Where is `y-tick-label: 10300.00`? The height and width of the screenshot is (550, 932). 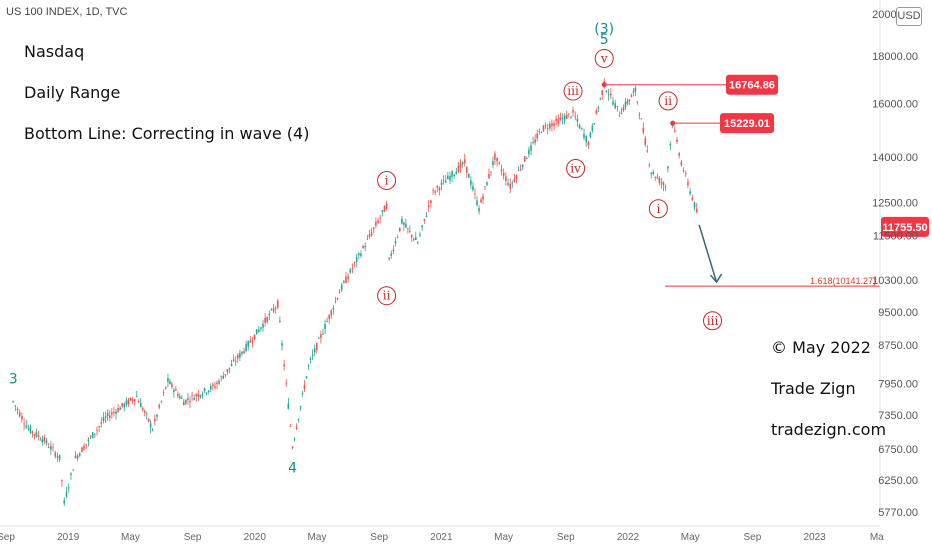 y-tick-label: 10300.00 is located at coordinates (895, 281).